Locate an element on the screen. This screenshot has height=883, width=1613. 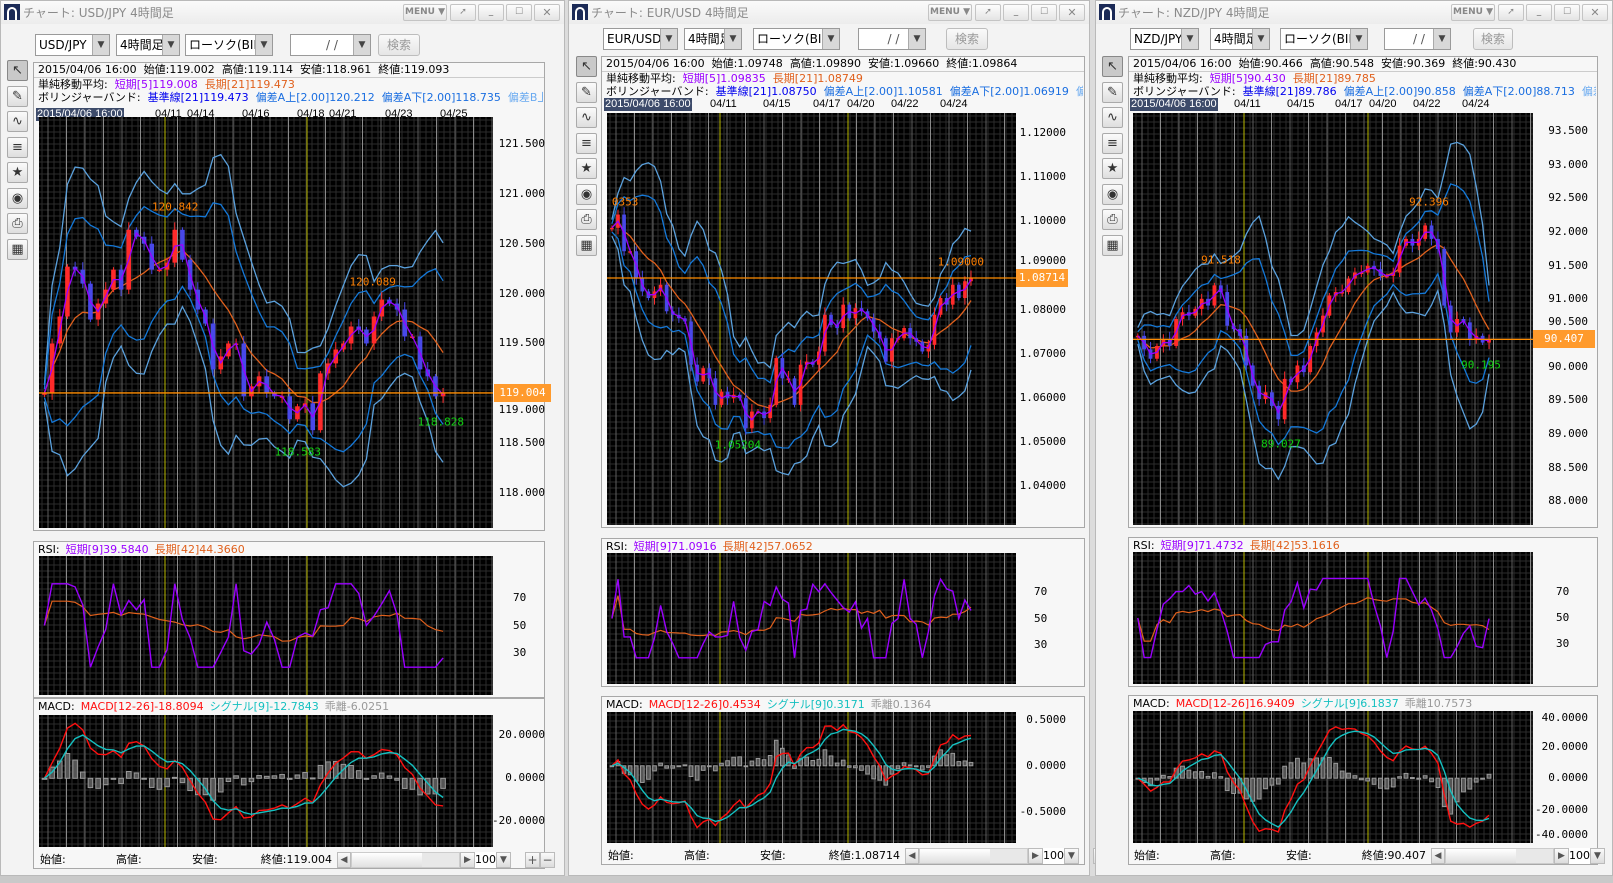
pencil-icon: ✎ is located at coordinates (17, 96).